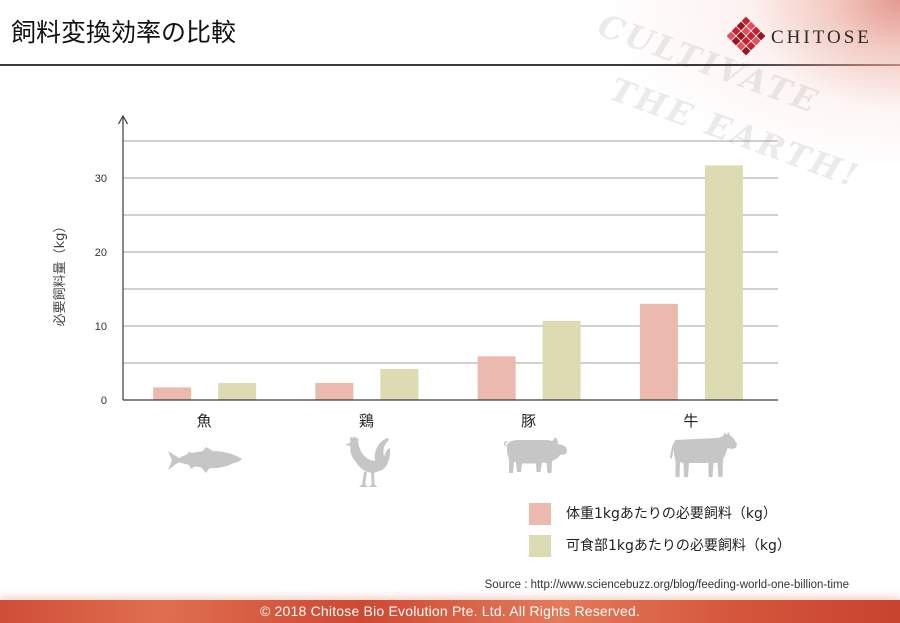 The image size is (900, 623). Describe the element at coordinates (690, 421) in the screenshot. I see `category-label-cow: 牛` at that location.